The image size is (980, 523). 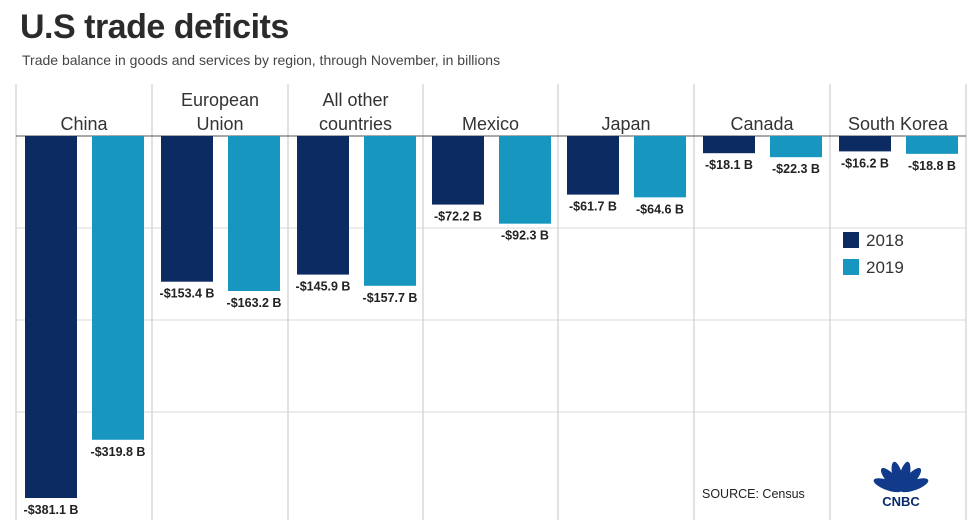 I want to click on category-label: South Korea, so click(x=898, y=124).